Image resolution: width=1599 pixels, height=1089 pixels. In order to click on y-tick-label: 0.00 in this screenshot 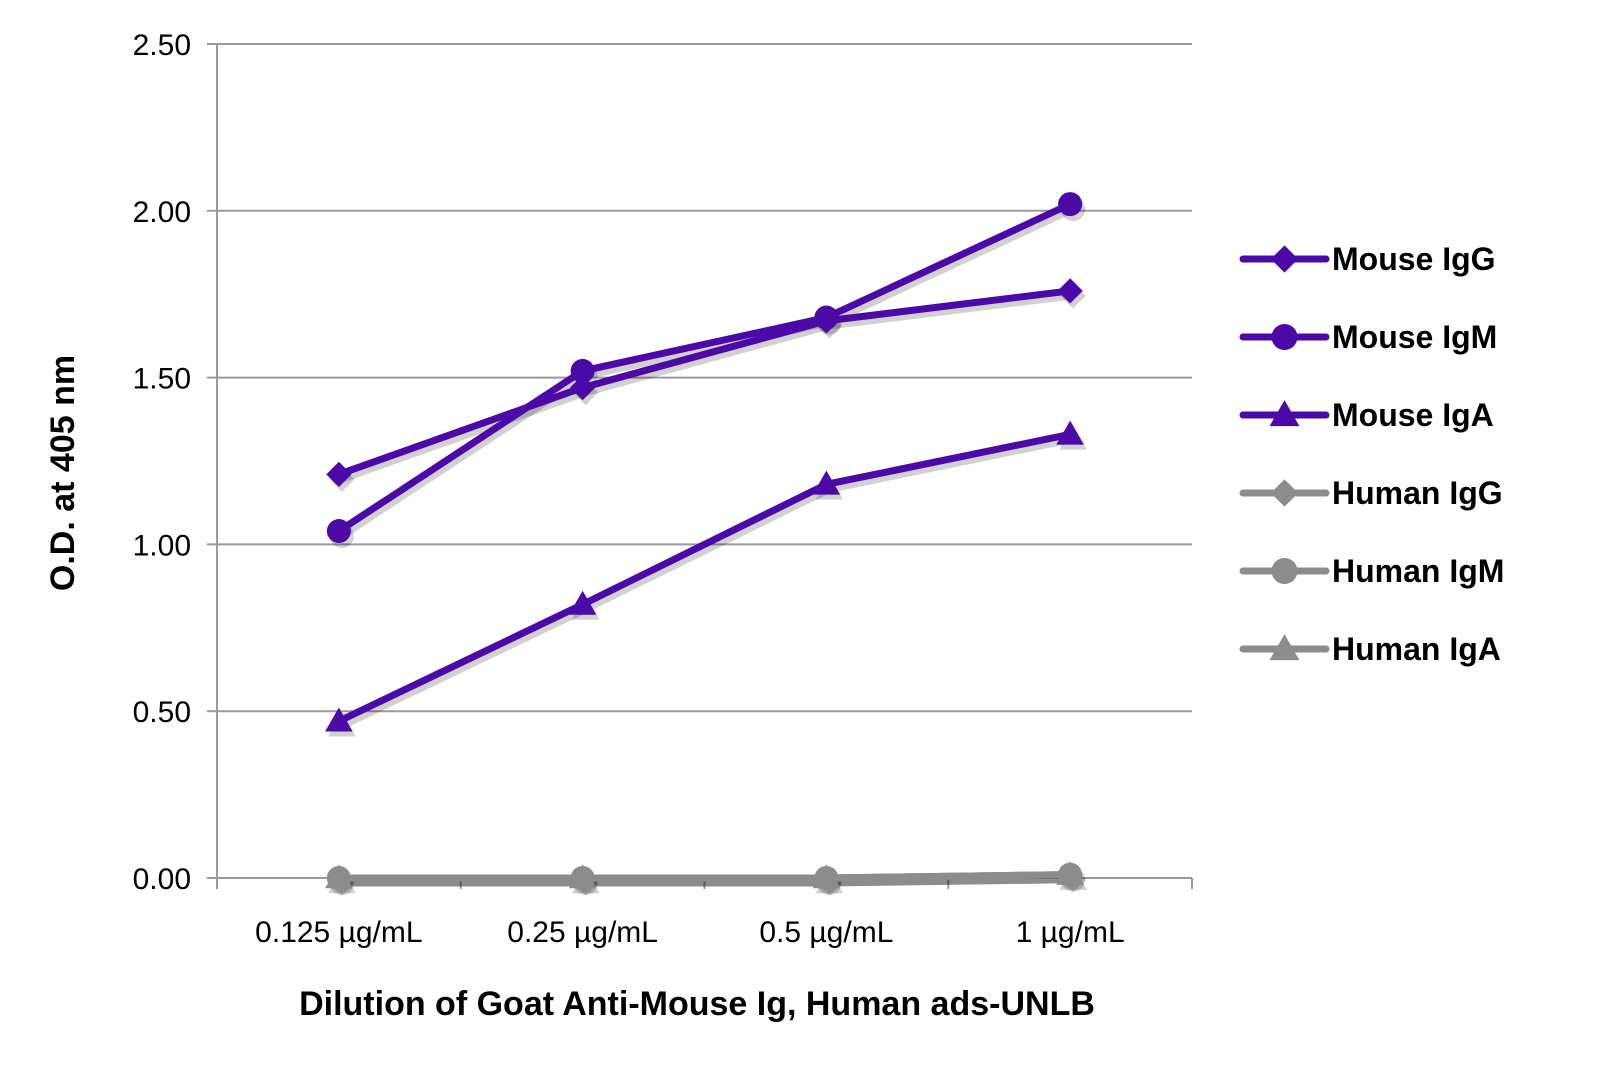, I will do `click(162, 879)`.